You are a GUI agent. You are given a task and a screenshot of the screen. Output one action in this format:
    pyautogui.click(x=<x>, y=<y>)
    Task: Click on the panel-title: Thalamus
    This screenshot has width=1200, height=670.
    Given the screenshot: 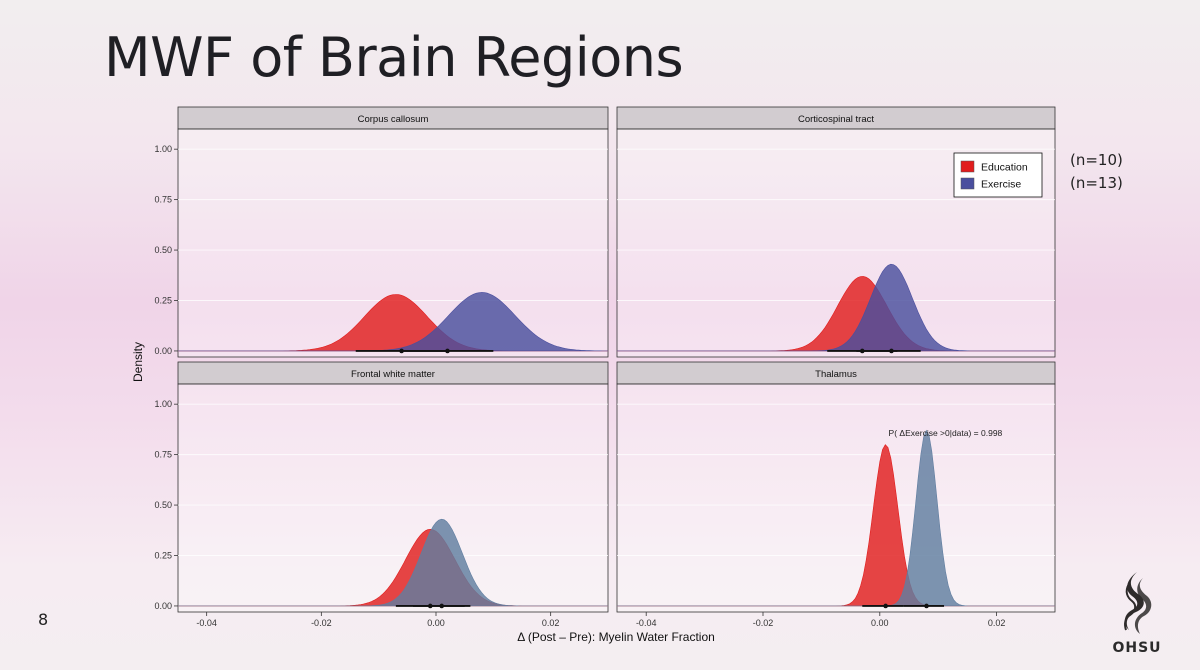 What is the action you would take?
    pyautogui.click(x=836, y=374)
    